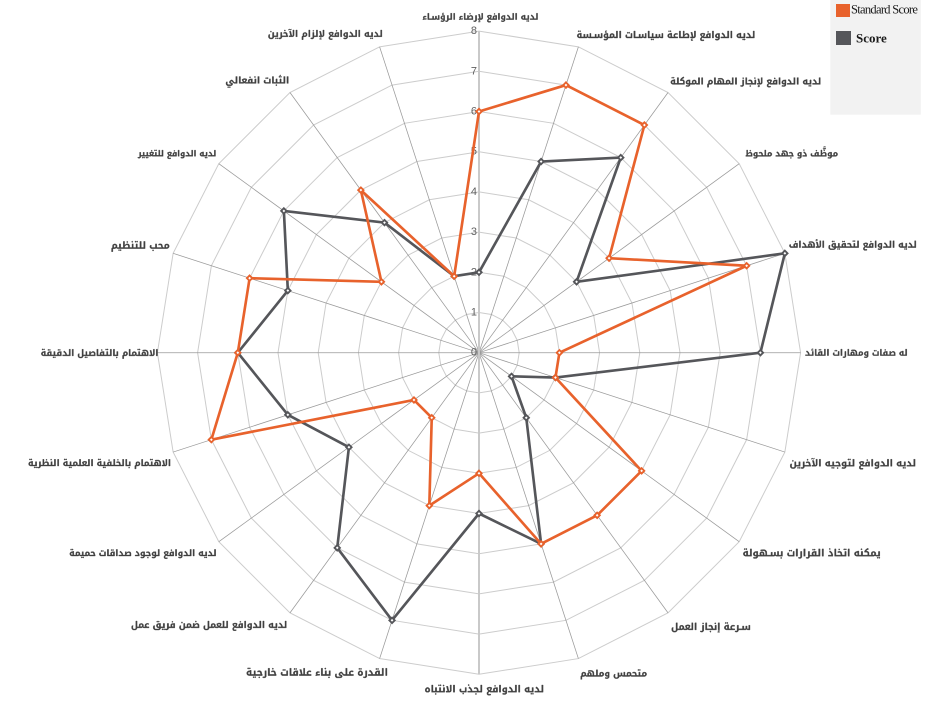  What do you see at coordinates (474, 232) in the screenshot?
I see `svg-text: 3` at bounding box center [474, 232].